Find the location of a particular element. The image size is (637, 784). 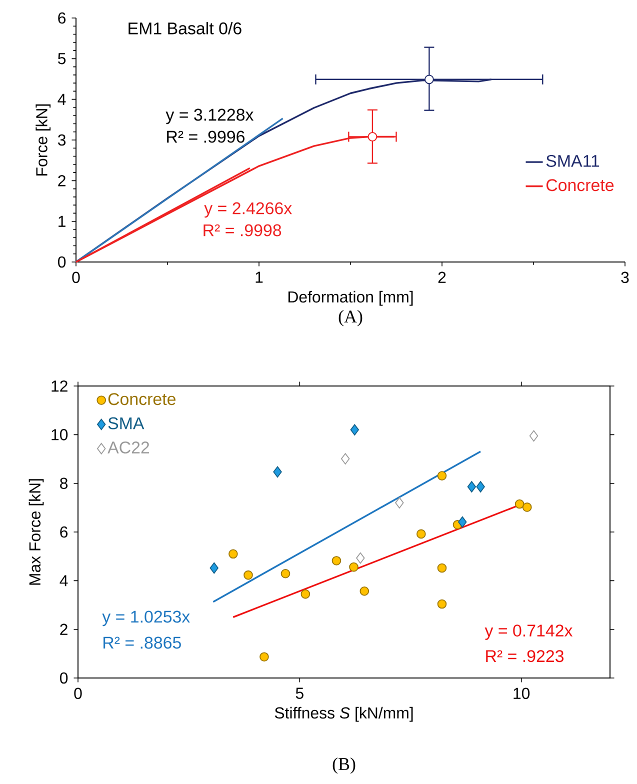

annotation: R² = .9996 is located at coordinates (205, 136).